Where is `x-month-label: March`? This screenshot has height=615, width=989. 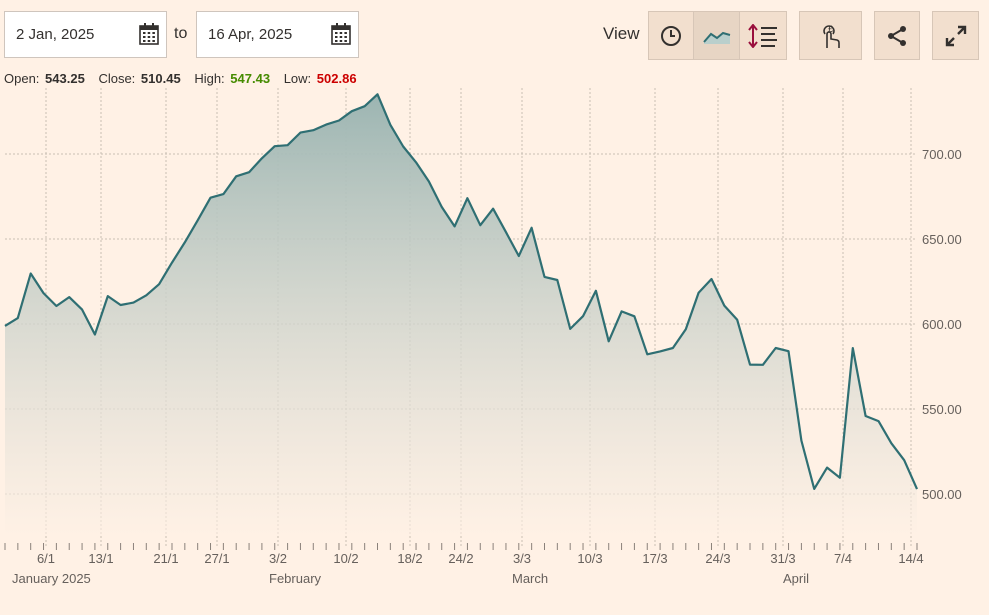 x-month-label: March is located at coordinates (530, 578).